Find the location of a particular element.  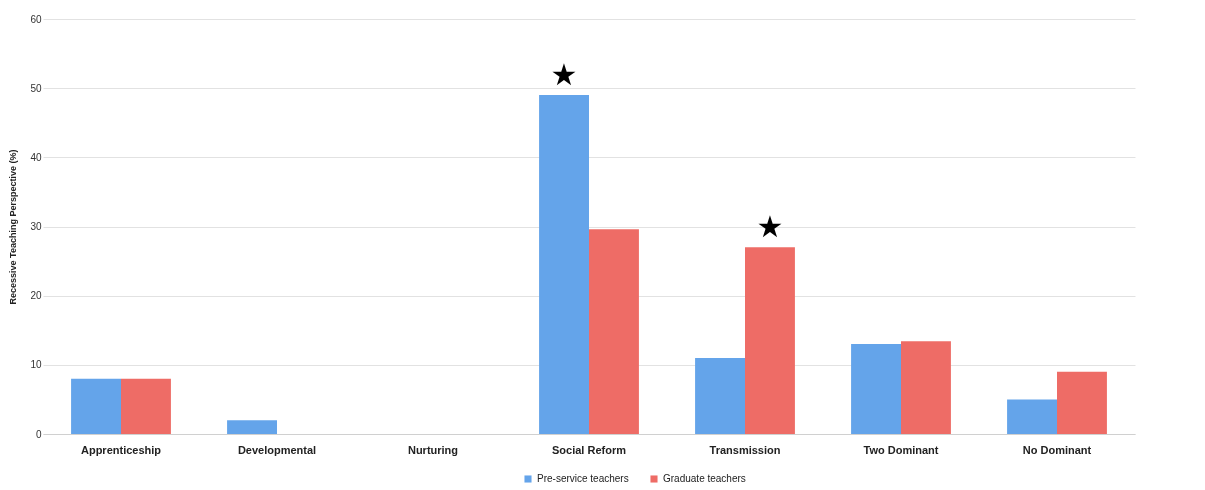

y-axis-title: Recessive Teaching Perspective (%) is located at coordinates (13, 227).